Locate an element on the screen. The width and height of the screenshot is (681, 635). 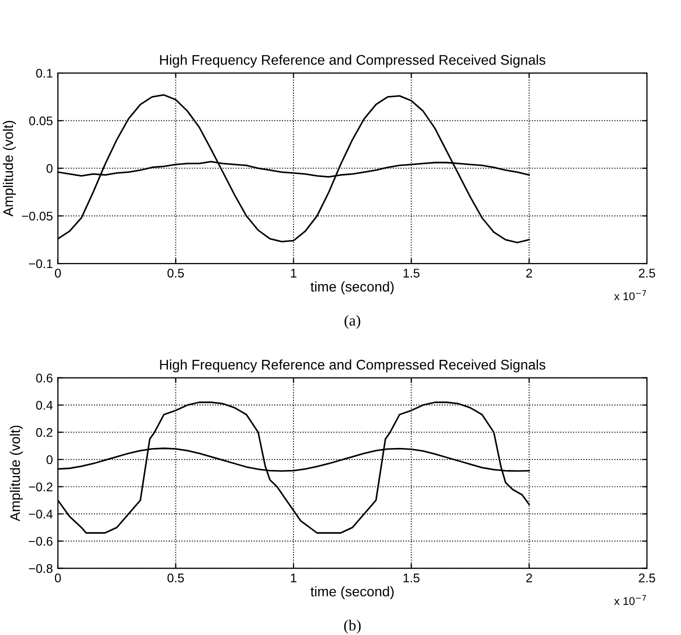
y-tick-label: −0.2 is located at coordinates (40, 487).